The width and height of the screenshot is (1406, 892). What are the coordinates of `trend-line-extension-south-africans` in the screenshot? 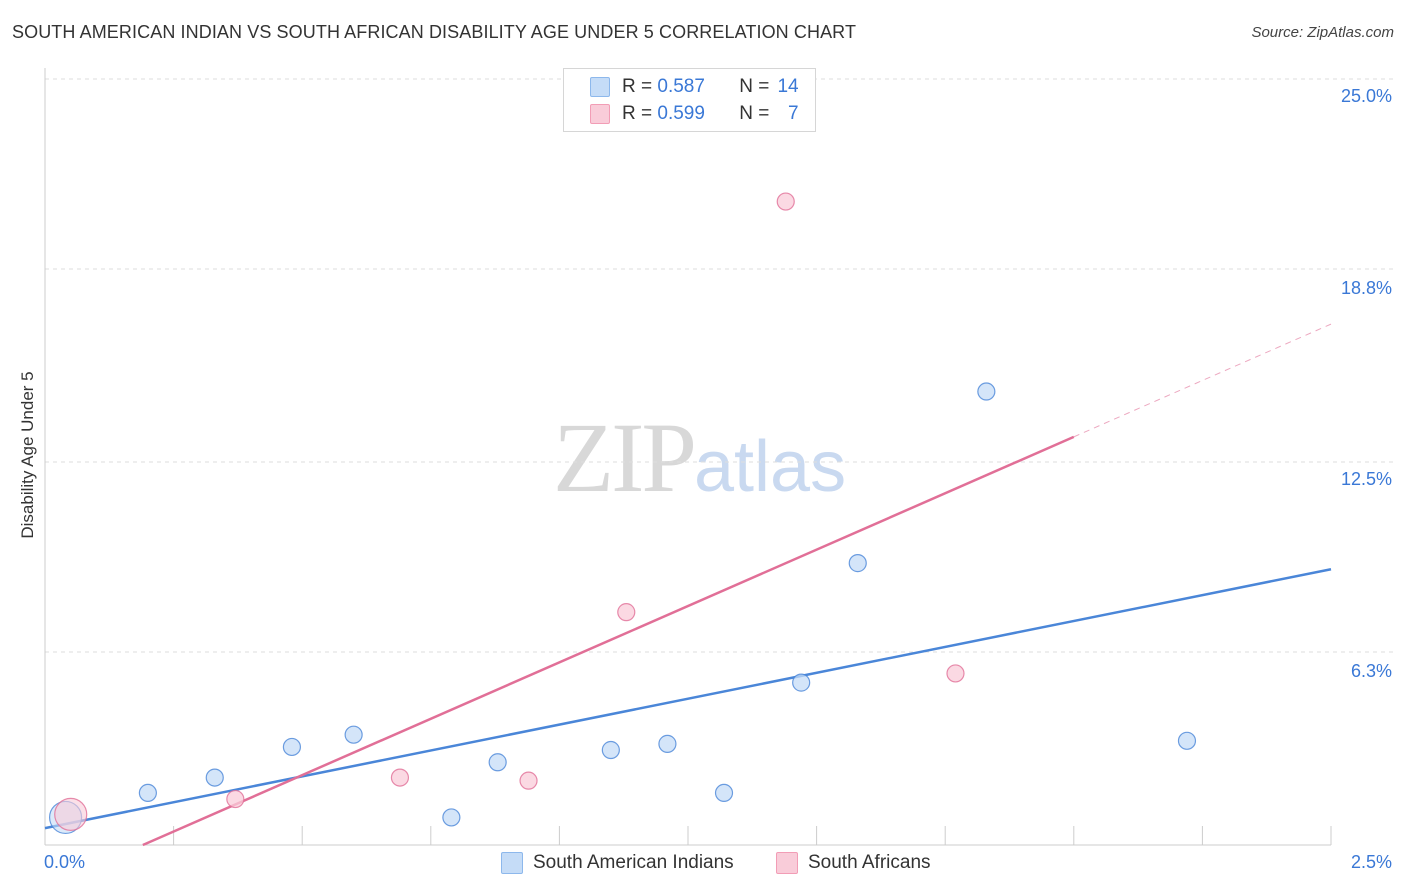 It's located at (1202, 380).